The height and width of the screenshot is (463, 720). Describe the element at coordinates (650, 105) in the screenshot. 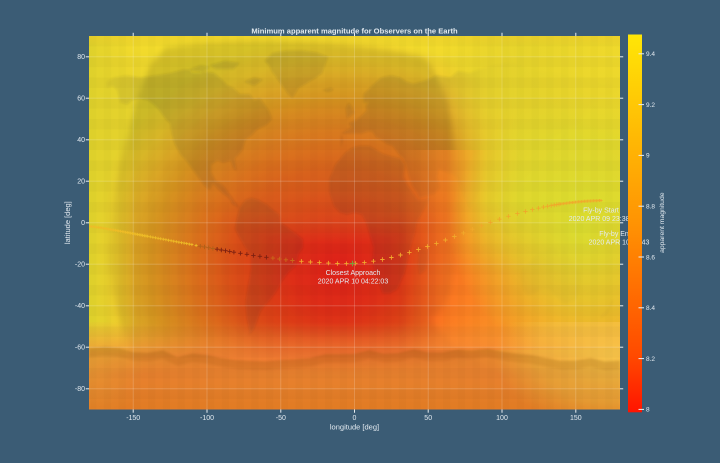

I see `svg-text: 9.2` at that location.